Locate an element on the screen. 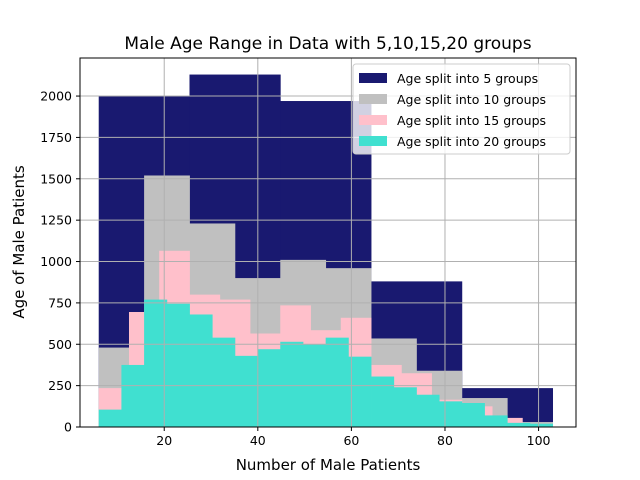 This screenshot has height=480, width=640. legend-label: Age split into 20 groups is located at coordinates (471, 141).